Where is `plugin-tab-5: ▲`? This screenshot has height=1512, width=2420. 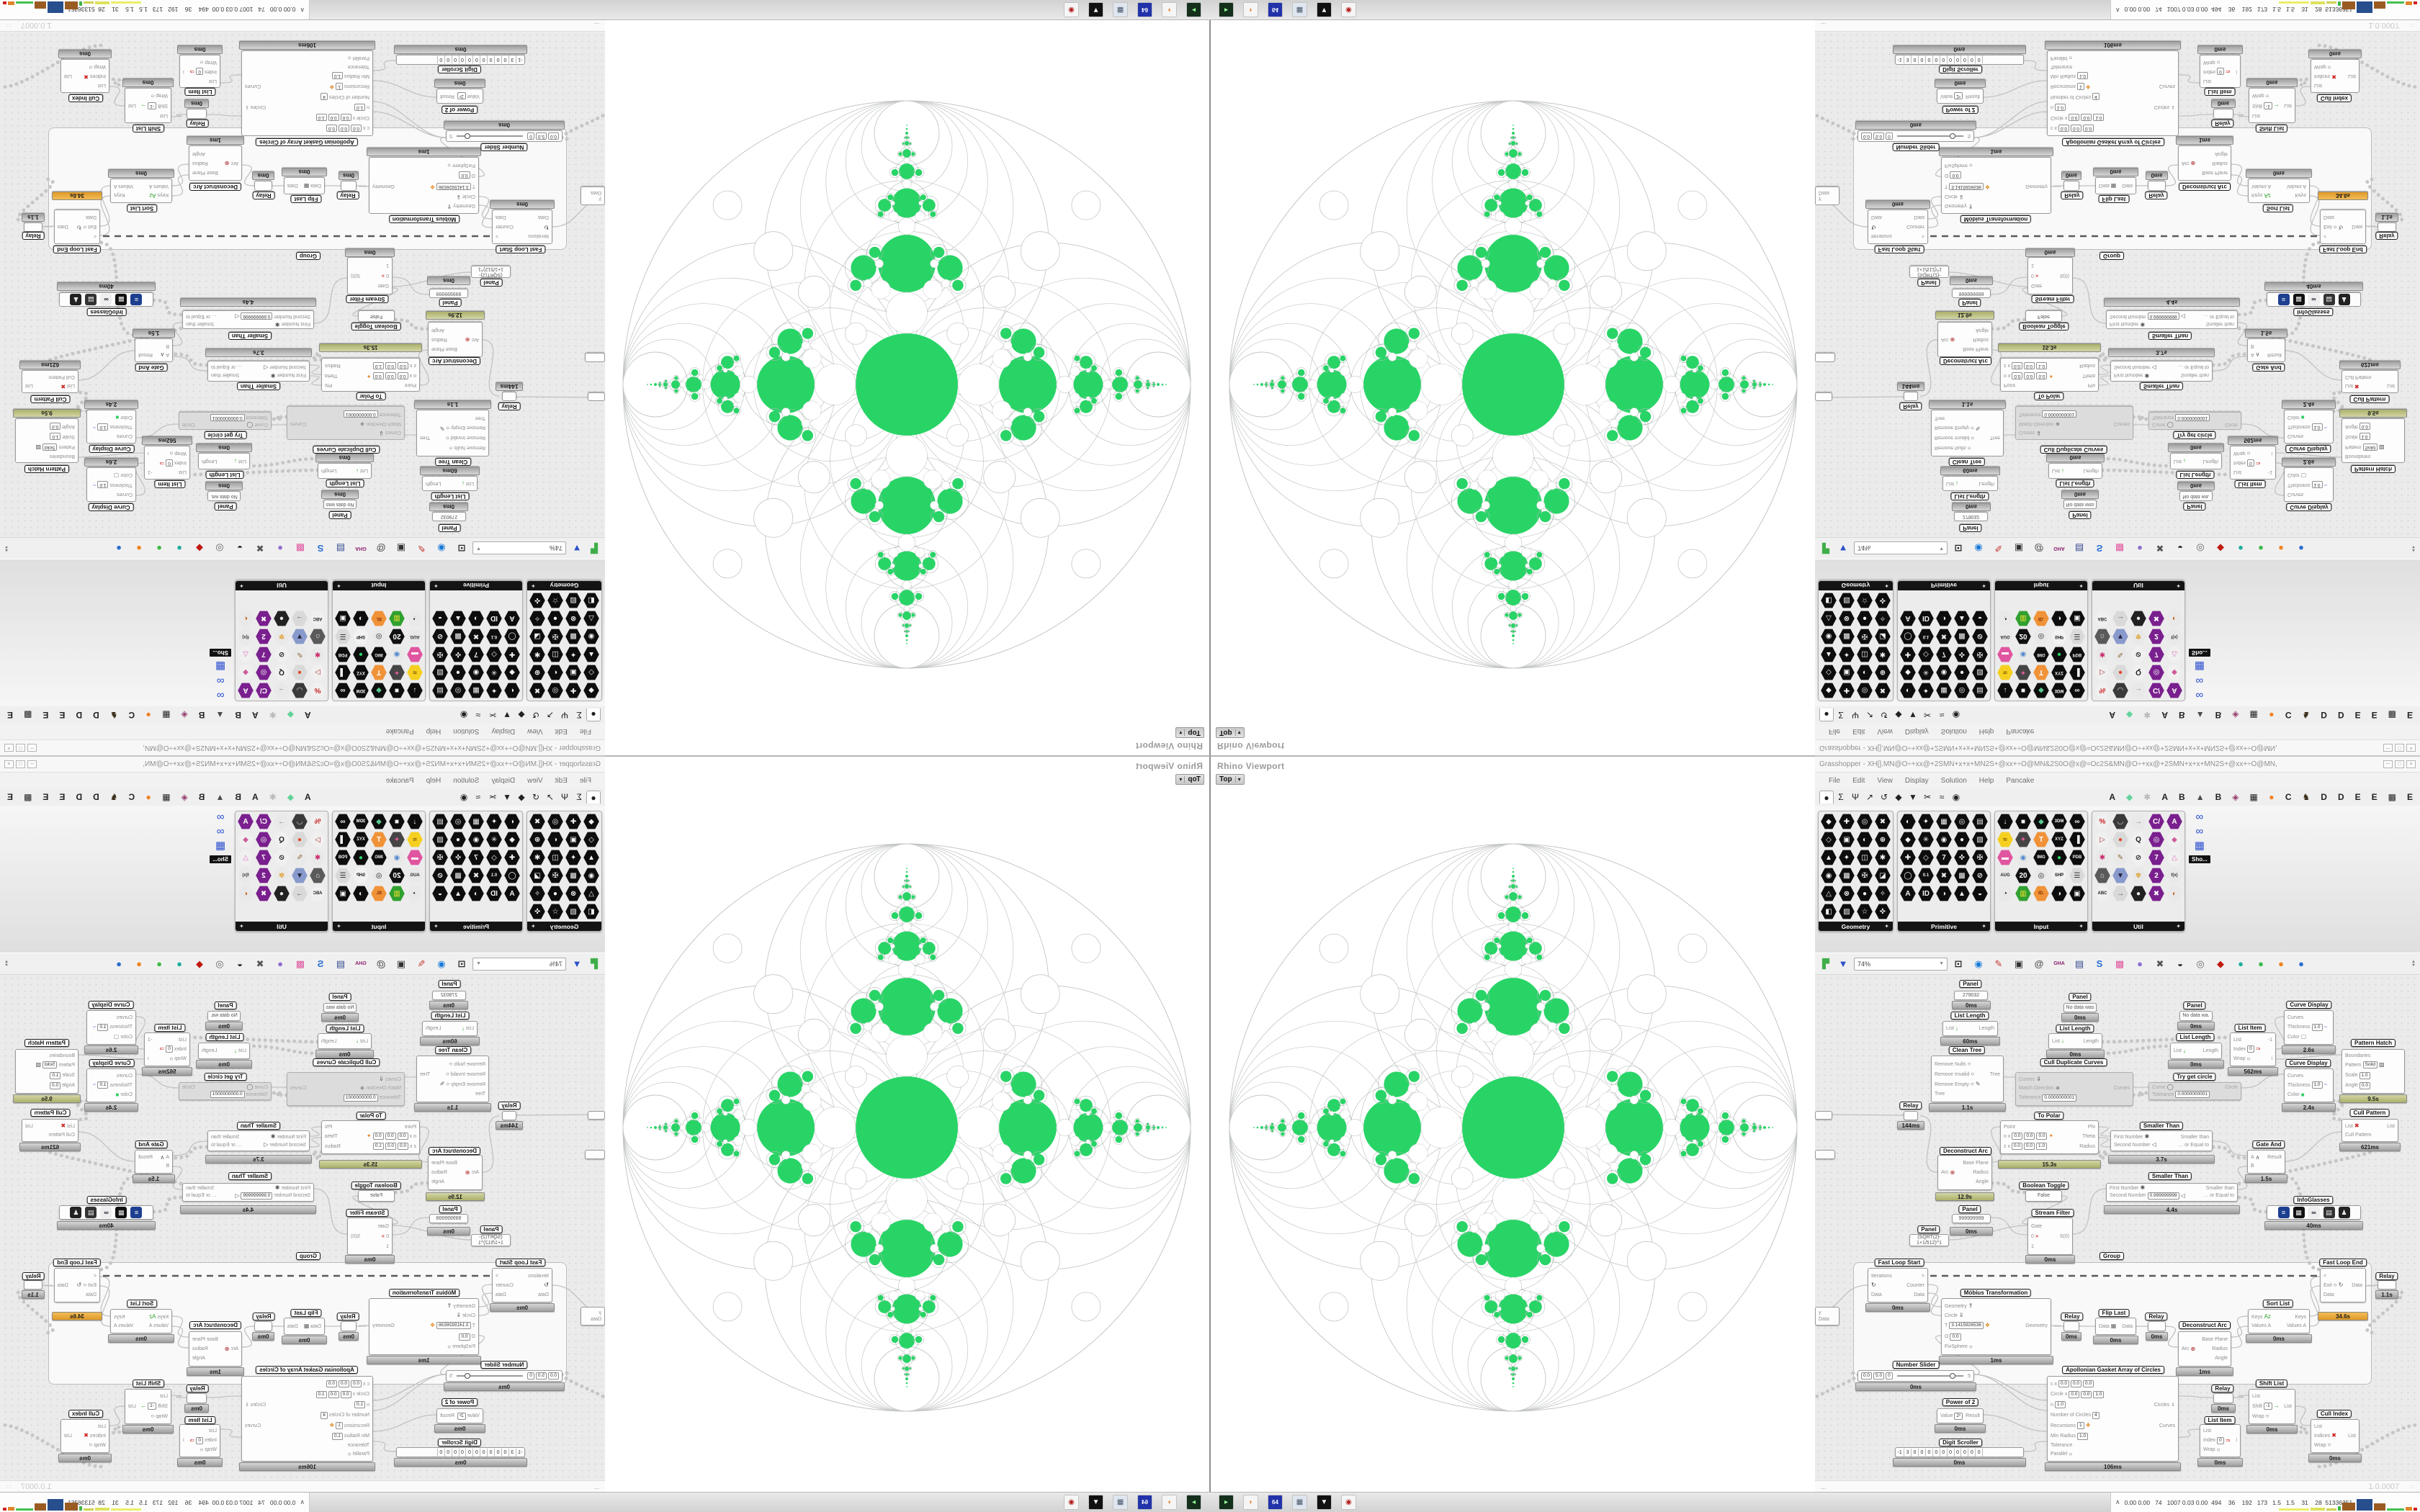 plugin-tab-5: ▲ is located at coordinates (220, 797).